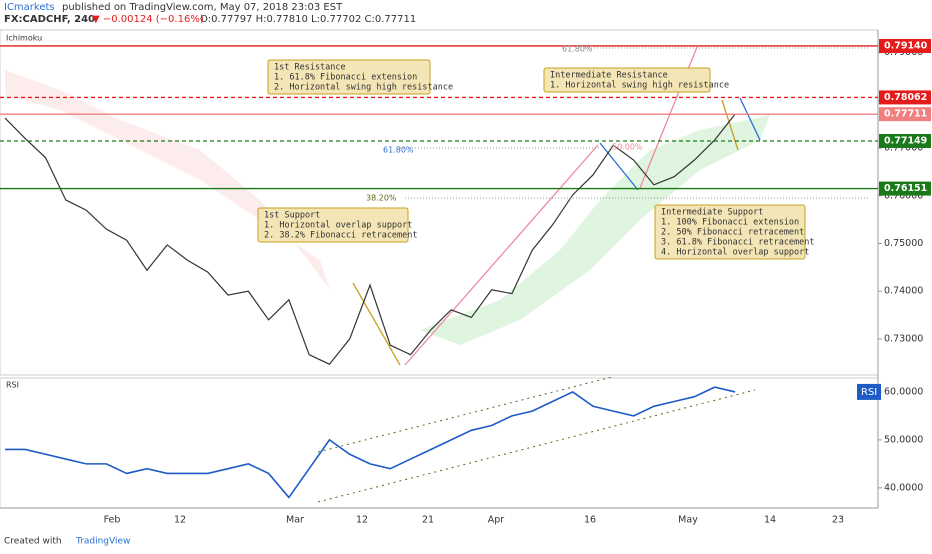 The height and width of the screenshot is (554, 932). What do you see at coordinates (688, 520) in the screenshot?
I see `x-tick-label: May` at bounding box center [688, 520].